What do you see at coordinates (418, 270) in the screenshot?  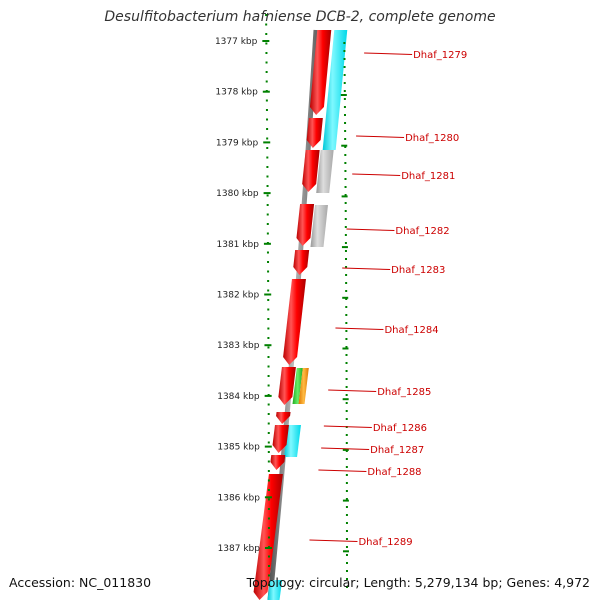 I see `gene-label: Dhaf_1283` at bounding box center [418, 270].